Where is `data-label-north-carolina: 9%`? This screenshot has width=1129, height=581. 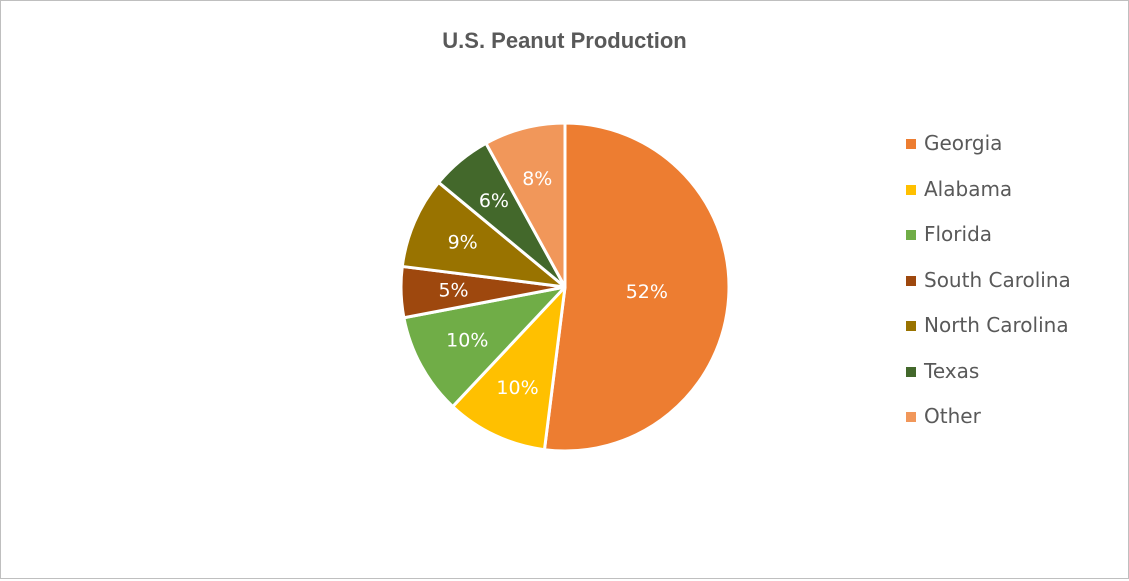 data-label-north-carolina: 9% is located at coordinates (463, 243).